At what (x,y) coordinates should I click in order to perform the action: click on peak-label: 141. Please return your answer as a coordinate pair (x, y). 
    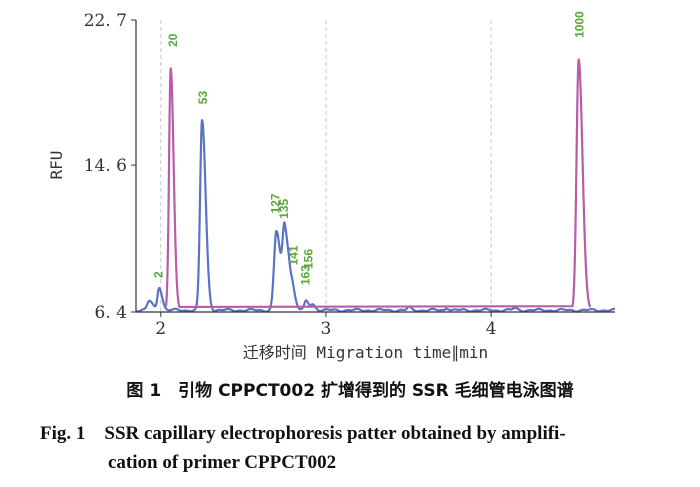
    Looking at the image, I should click on (294, 255).